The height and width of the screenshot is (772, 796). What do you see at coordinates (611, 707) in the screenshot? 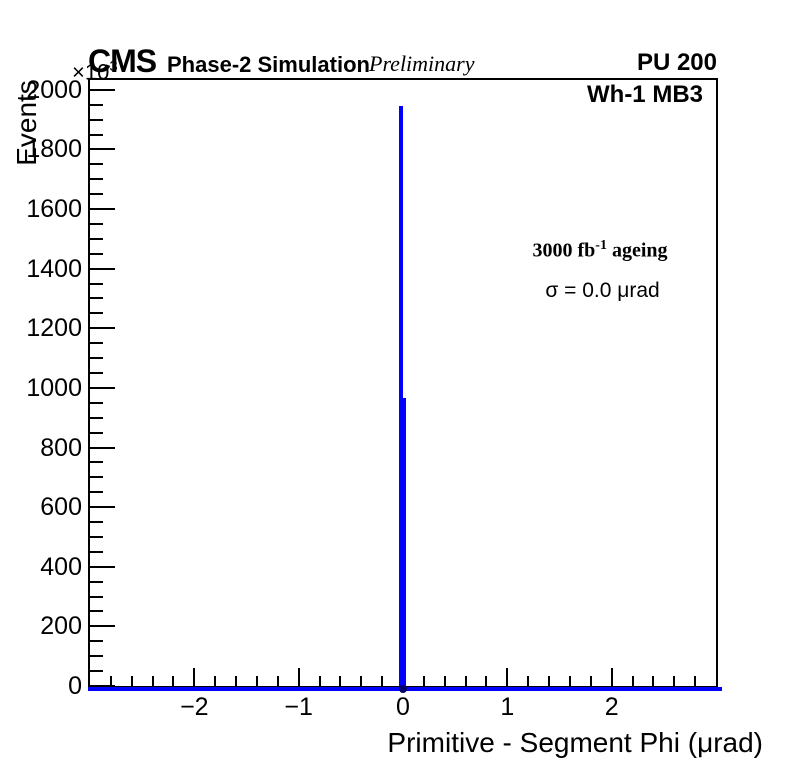
I see `x-tick-label: 2` at bounding box center [611, 707].